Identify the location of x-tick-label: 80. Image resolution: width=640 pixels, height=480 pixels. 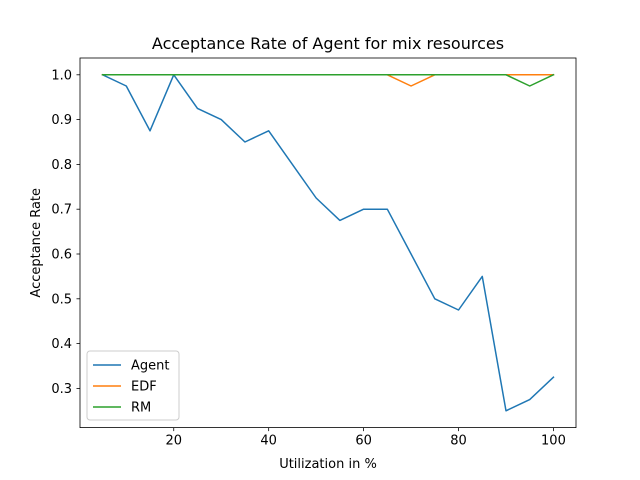
(458, 441).